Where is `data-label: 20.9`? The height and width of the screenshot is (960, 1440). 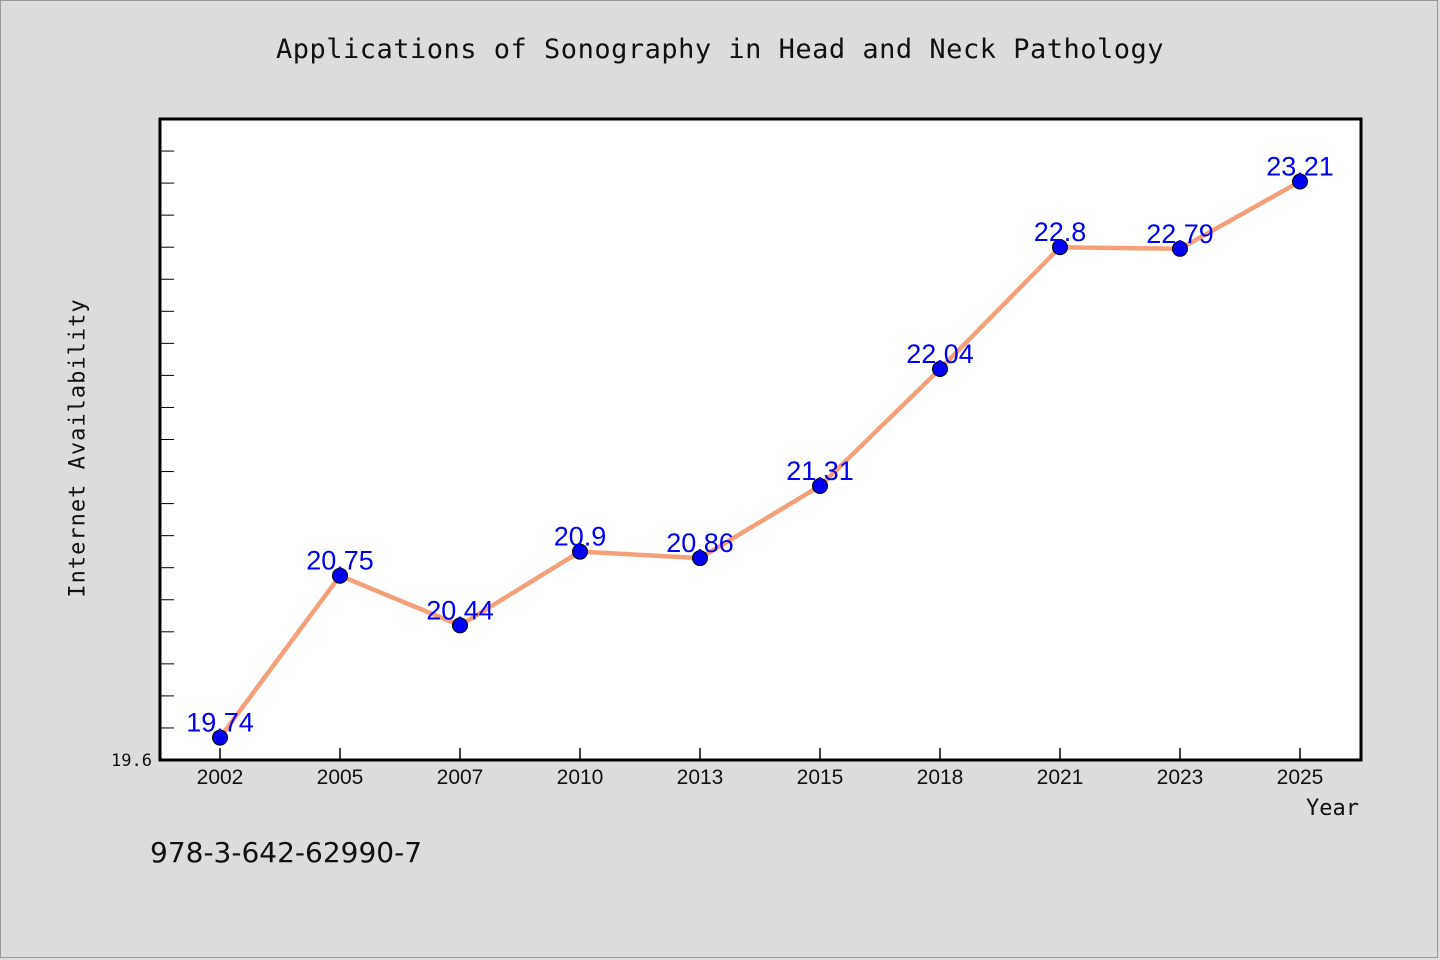 data-label: 20.9 is located at coordinates (580, 537).